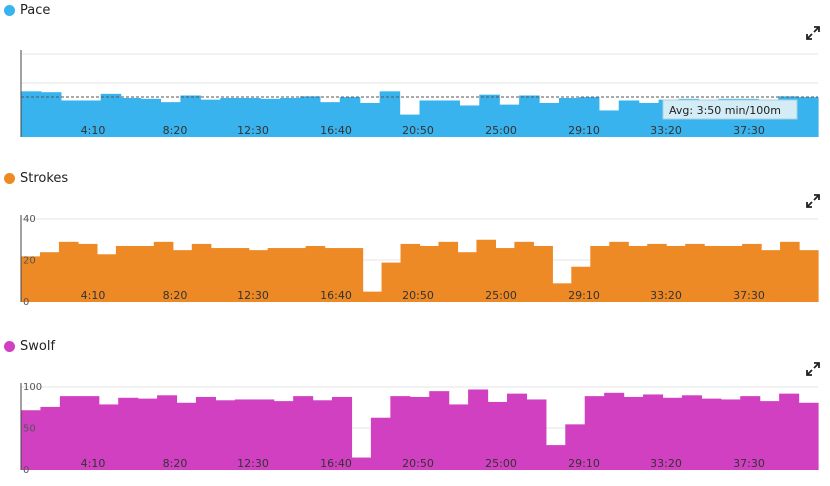 Image resolution: width=830 pixels, height=486 pixels. What do you see at coordinates (29, 346) in the screenshot?
I see `swolf-legend: Swolf` at bounding box center [29, 346].